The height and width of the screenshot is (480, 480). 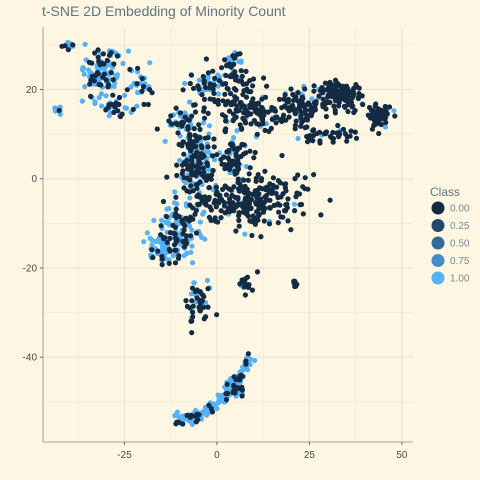 I want to click on y-tick-label: 20, so click(x=32, y=90).